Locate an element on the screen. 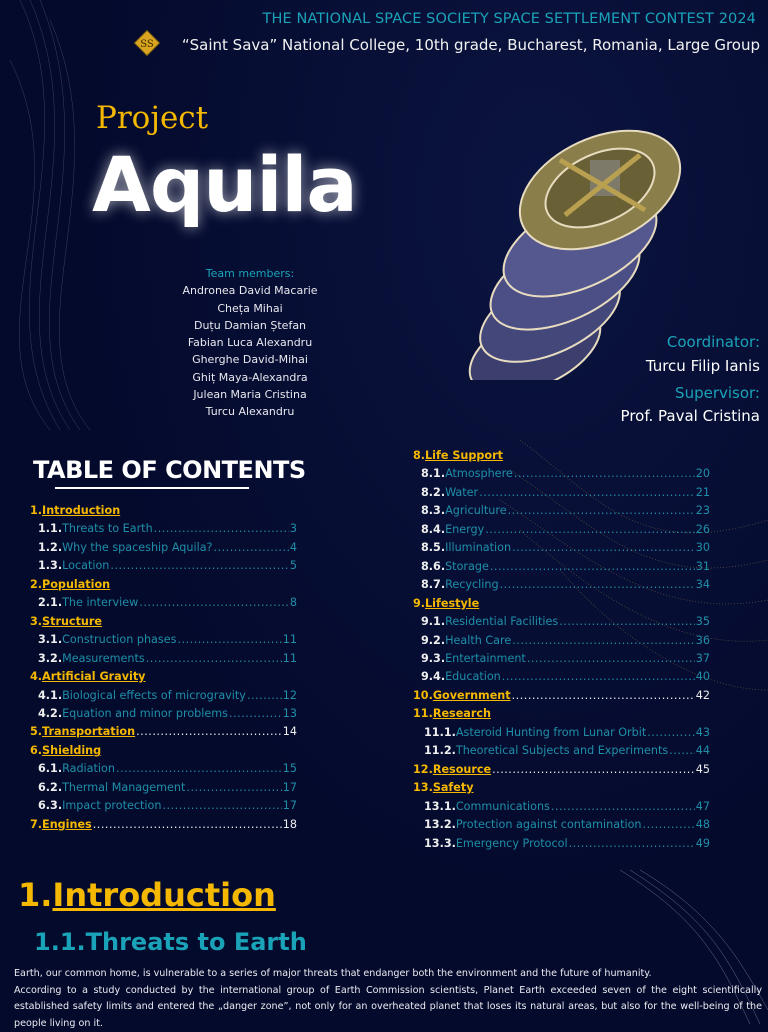  toc-entry-number: 2.1. is located at coordinates (50, 603).